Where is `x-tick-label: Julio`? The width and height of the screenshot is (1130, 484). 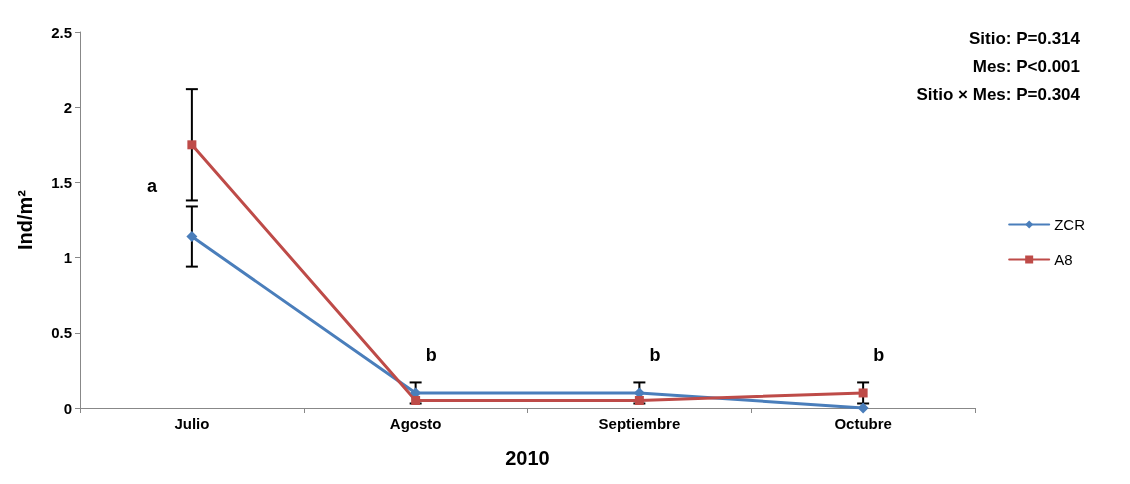
x-tick-label: Julio is located at coordinates (192, 423).